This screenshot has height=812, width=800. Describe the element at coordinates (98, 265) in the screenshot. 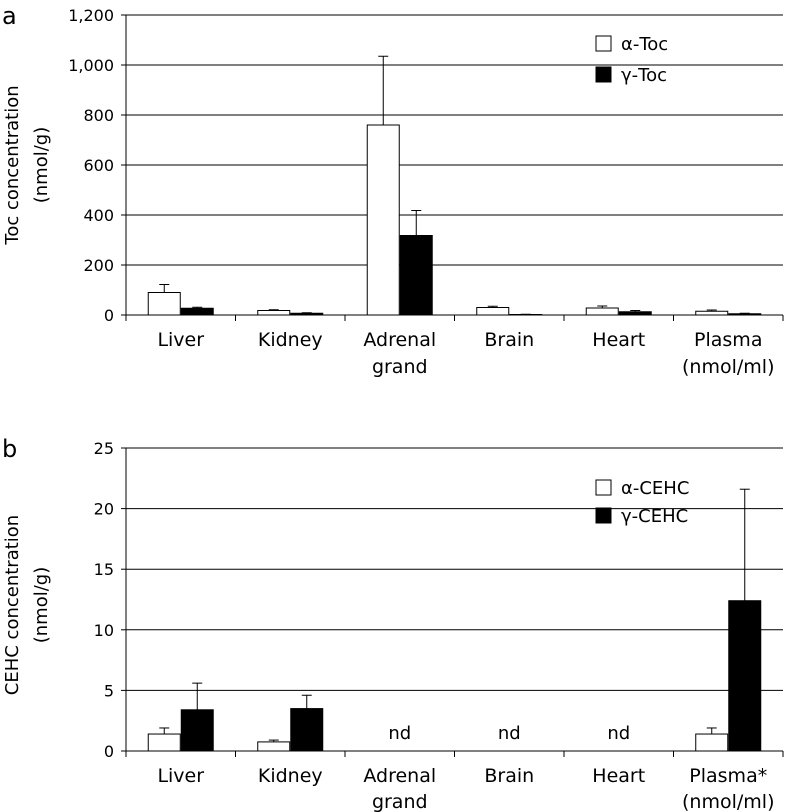

I see `y-tick-label: 200` at that location.